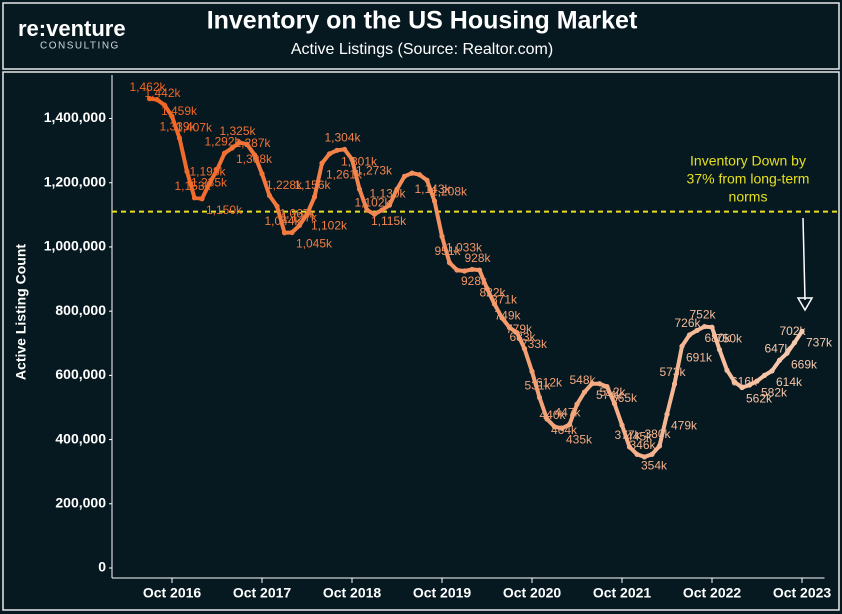 This screenshot has width=842, height=614. Describe the element at coordinates (449, 191) in the screenshot. I see `value-label: 1,208k` at that location.